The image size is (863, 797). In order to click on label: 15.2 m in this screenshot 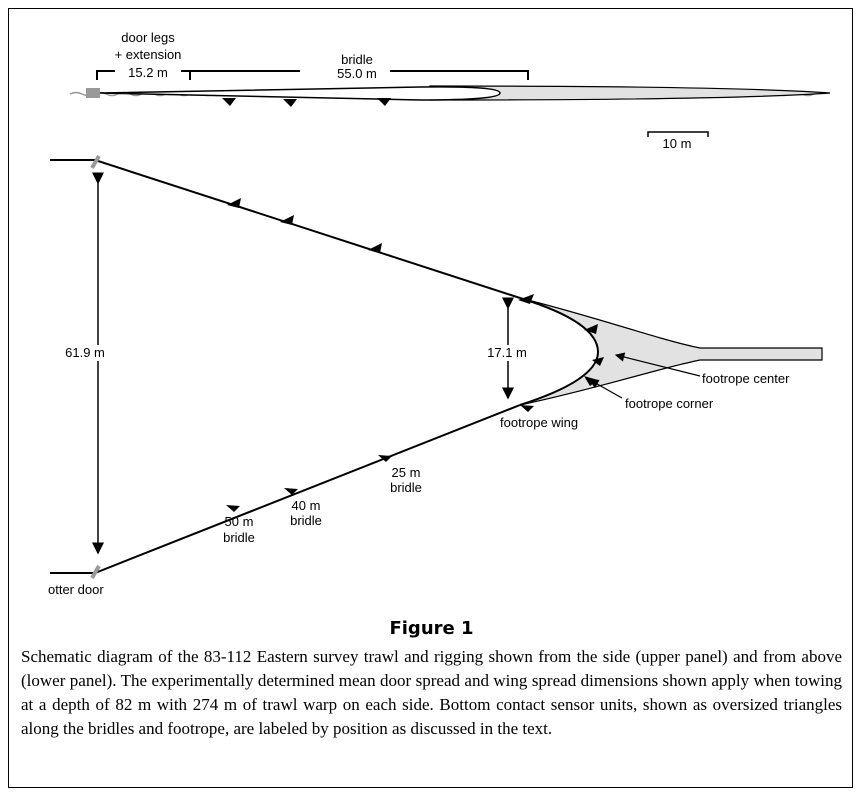, I will do `click(148, 72)`.